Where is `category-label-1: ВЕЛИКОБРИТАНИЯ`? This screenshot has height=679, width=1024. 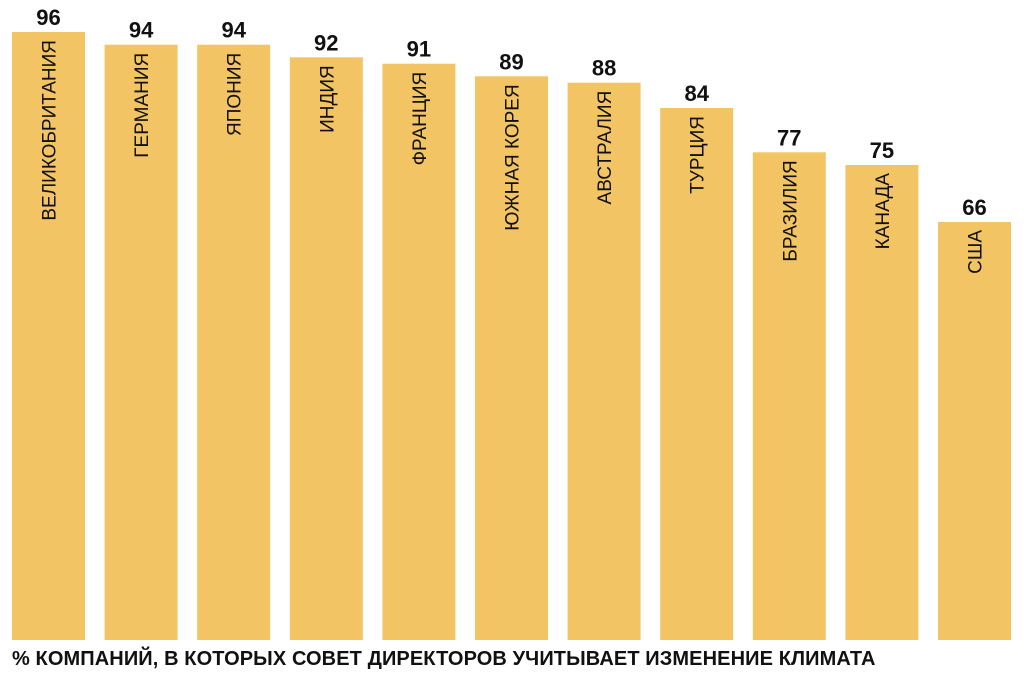
category-label-1: ВЕЛИКОБРИТАНИЯ is located at coordinates (50, 130).